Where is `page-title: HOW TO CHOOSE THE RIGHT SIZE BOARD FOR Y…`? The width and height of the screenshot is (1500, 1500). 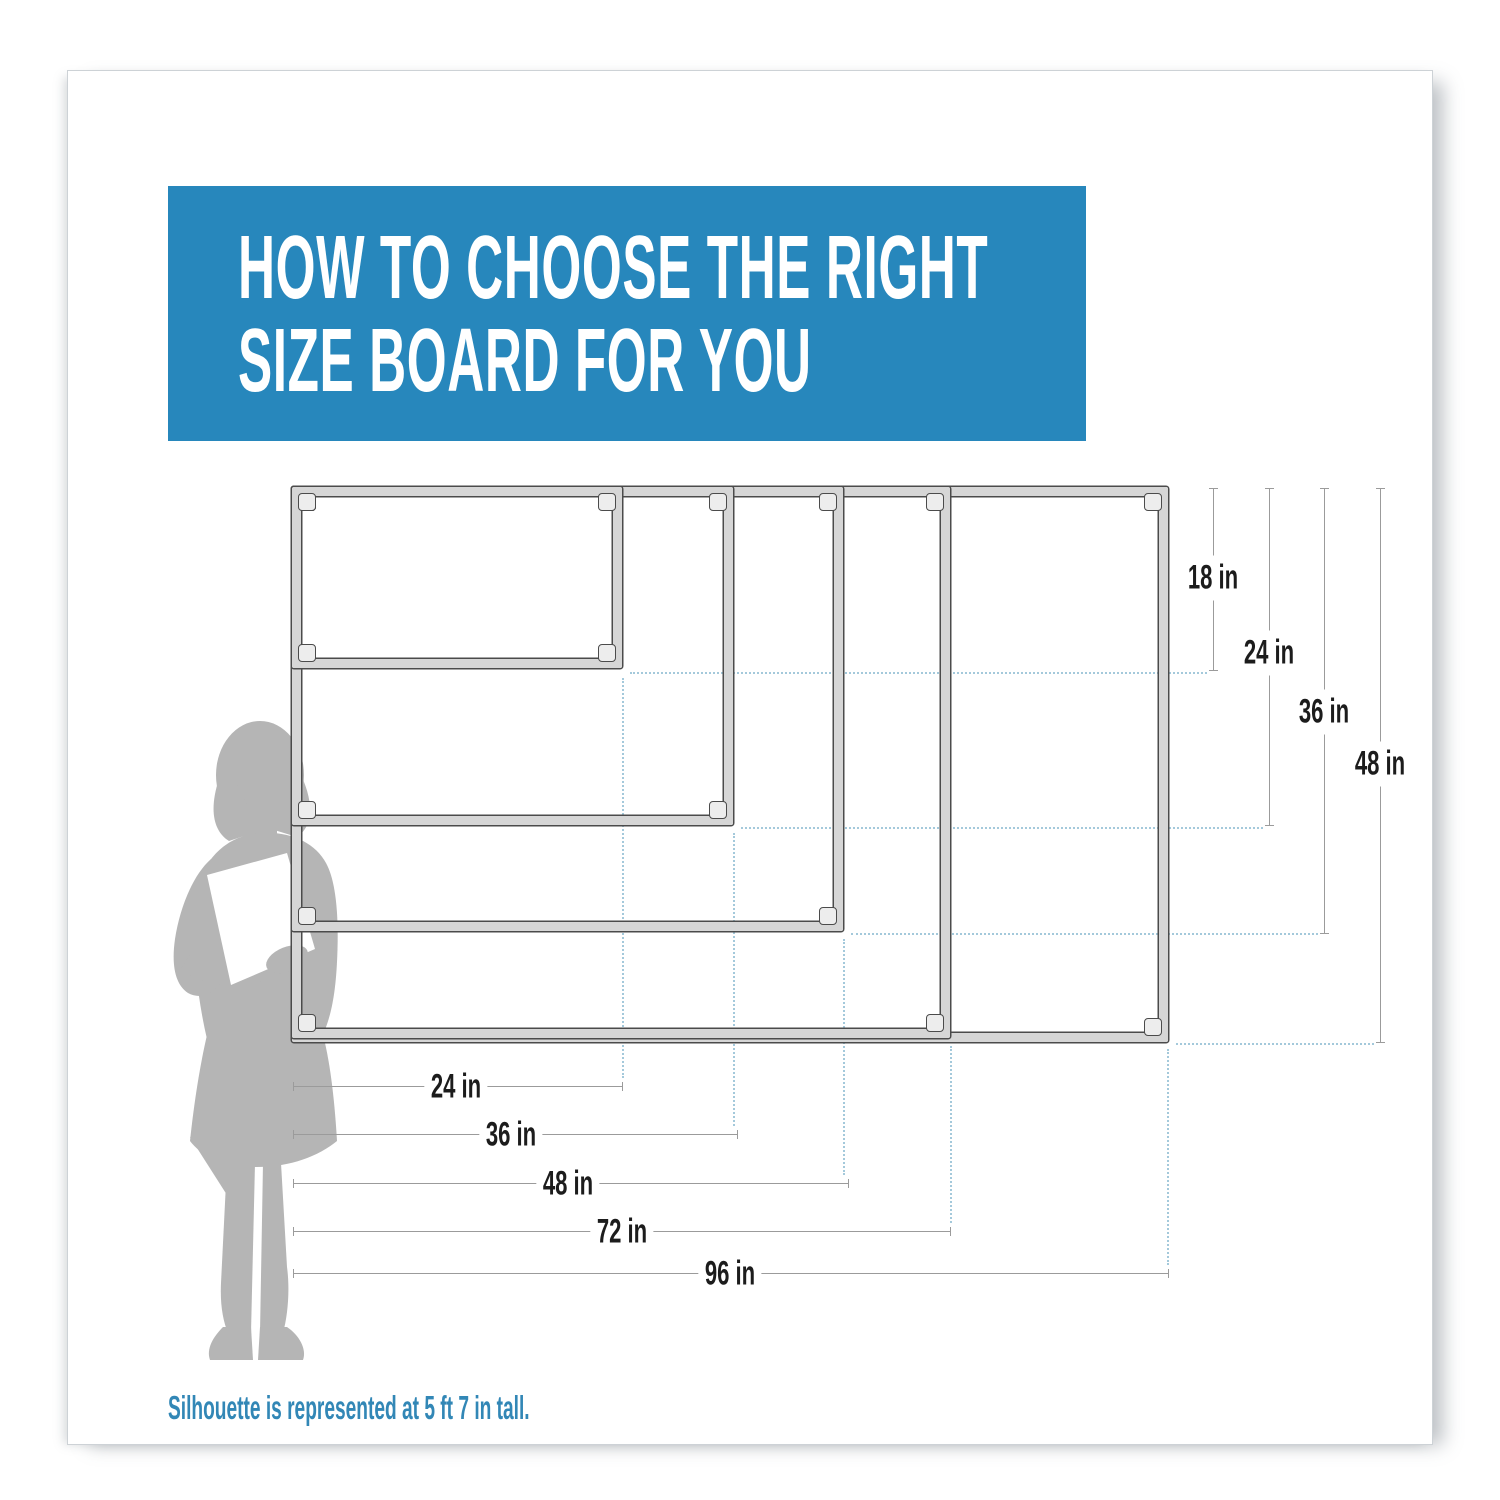
page-title: HOW TO CHOOSE THE RIGHT SIZE BOARD FOR Y… is located at coordinates (627, 297).